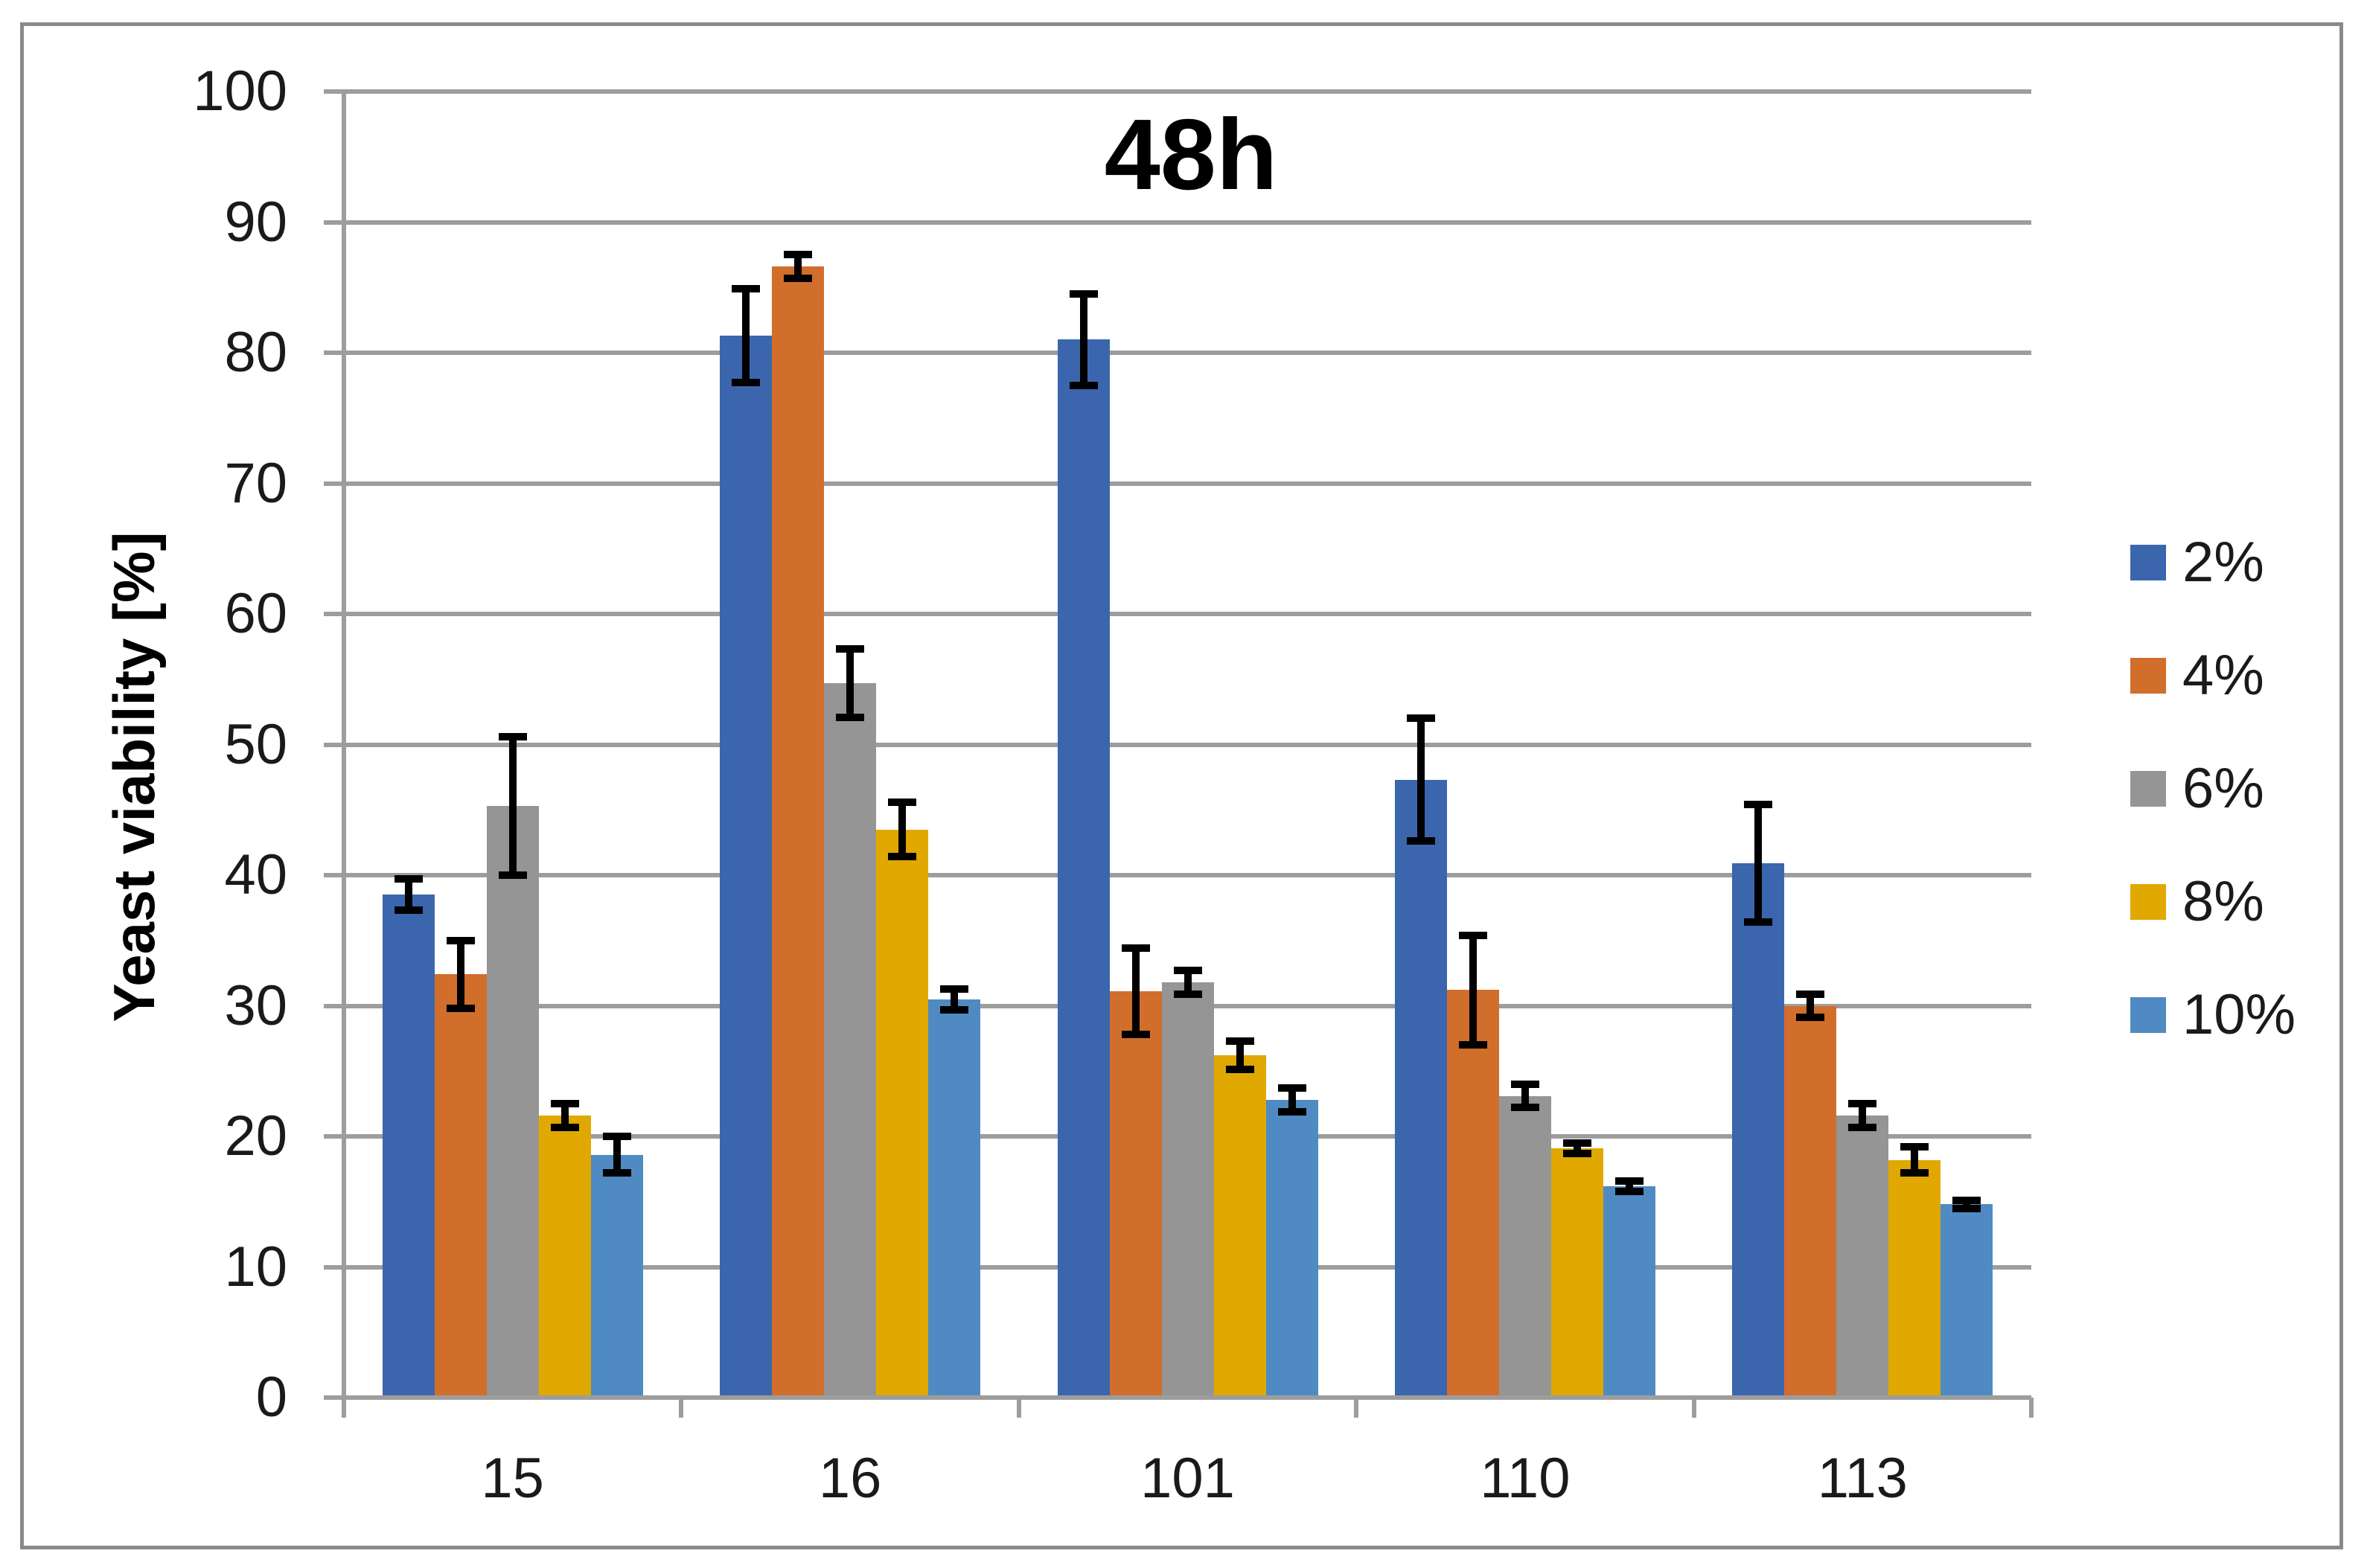 The image size is (2367, 1568). I want to click on bar-6%-101, so click(1187, 1190).